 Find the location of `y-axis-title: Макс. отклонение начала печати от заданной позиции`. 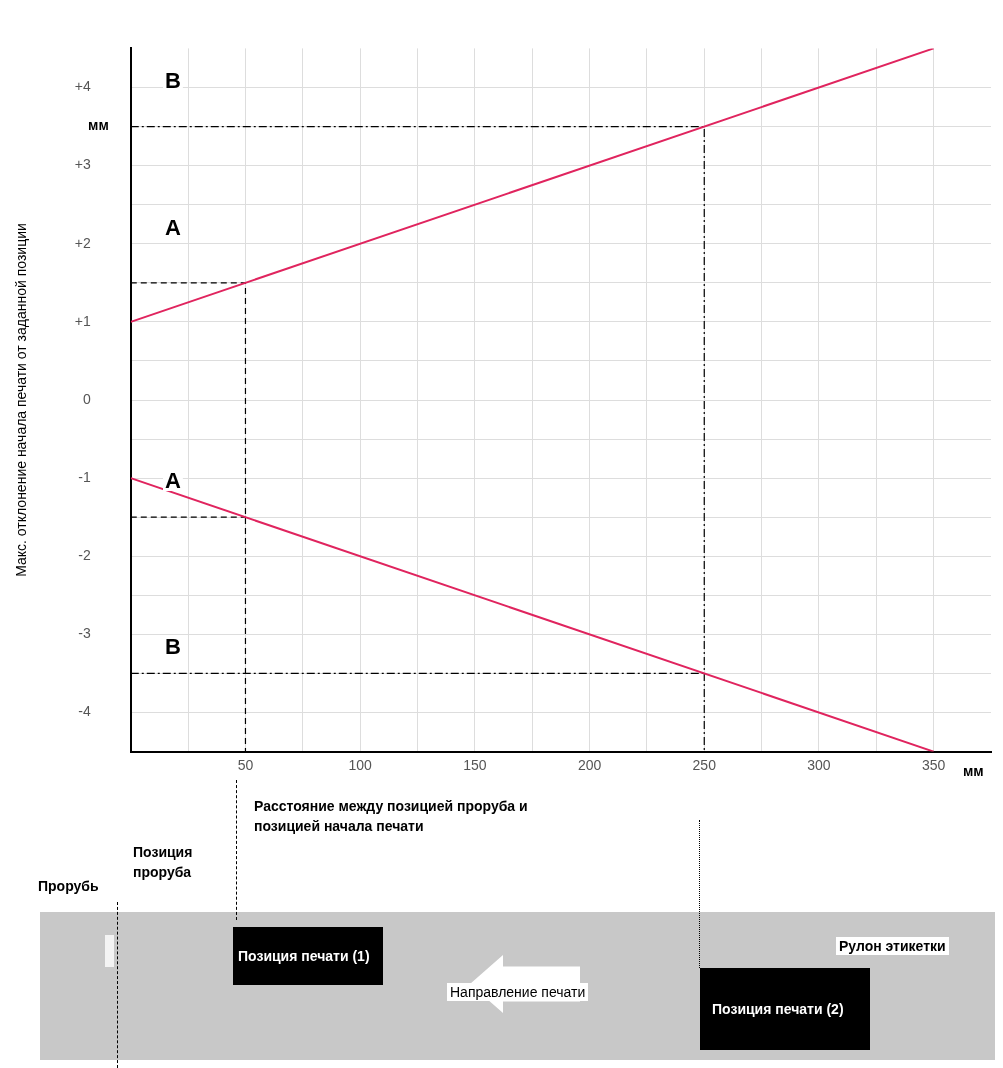

y-axis-title: Макс. отклонение начала печати от заданной позиции is located at coordinates (21, 400).